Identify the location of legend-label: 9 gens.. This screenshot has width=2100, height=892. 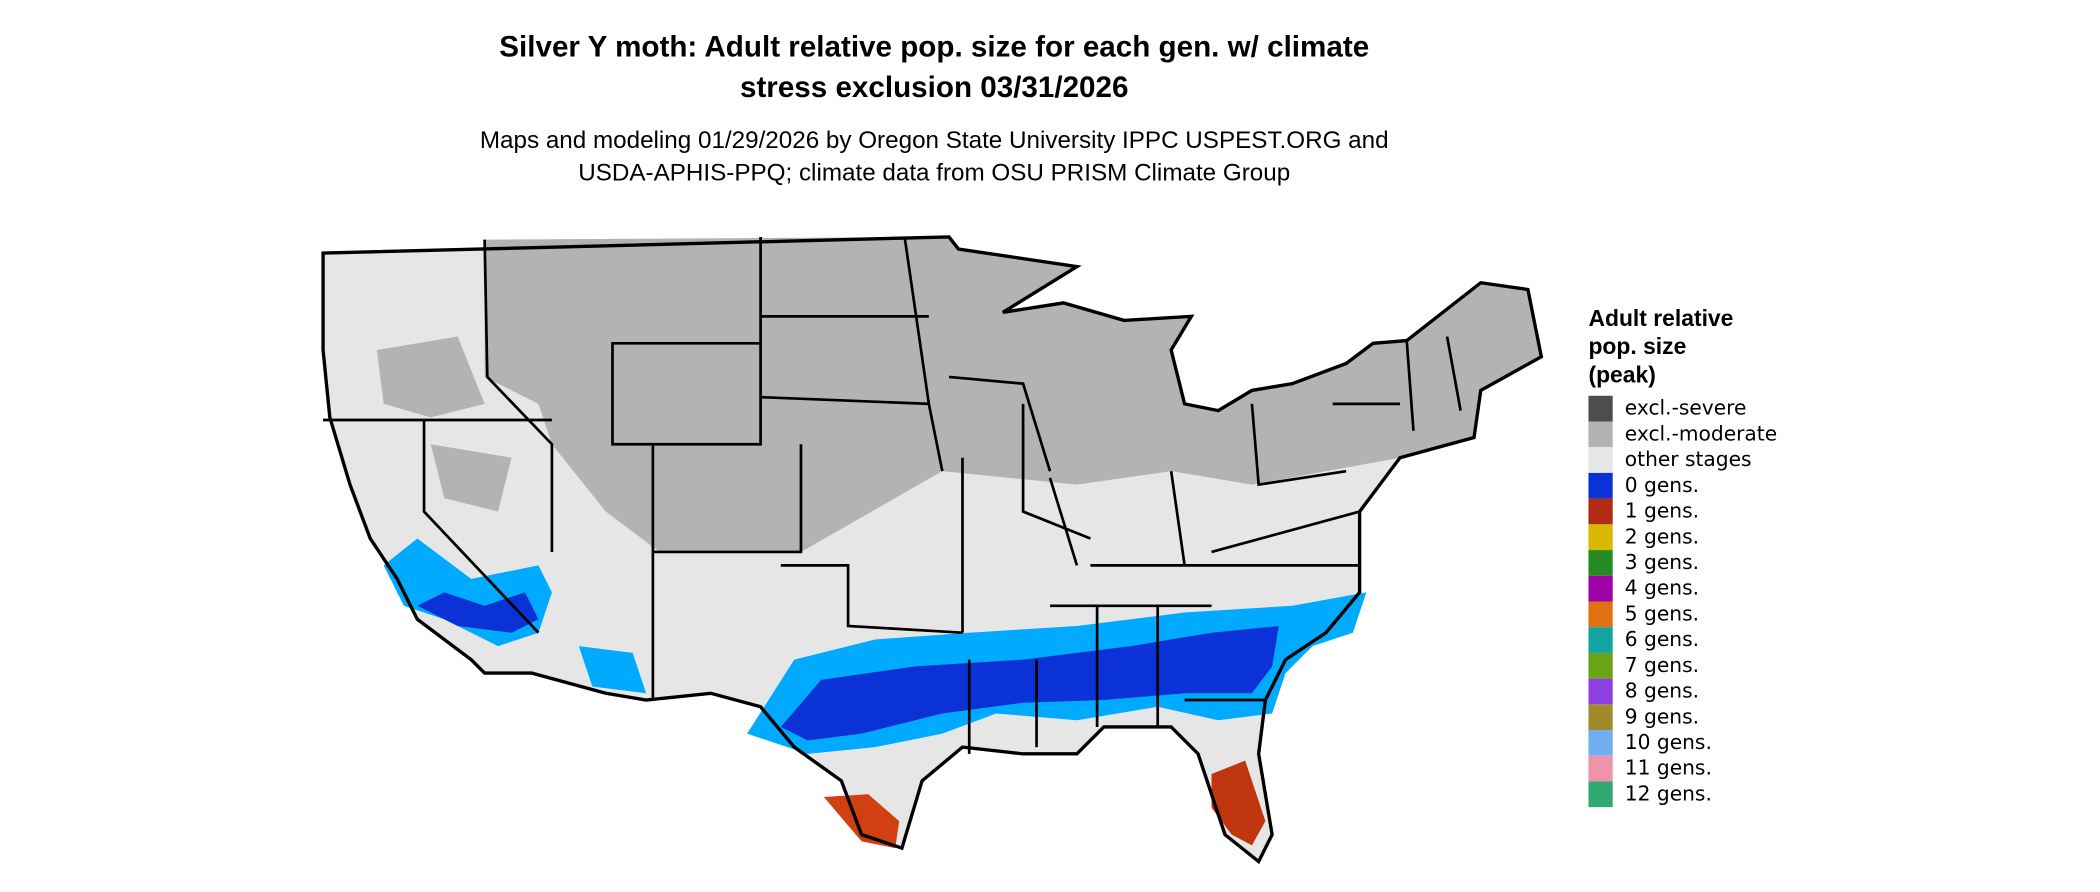
(1662, 716).